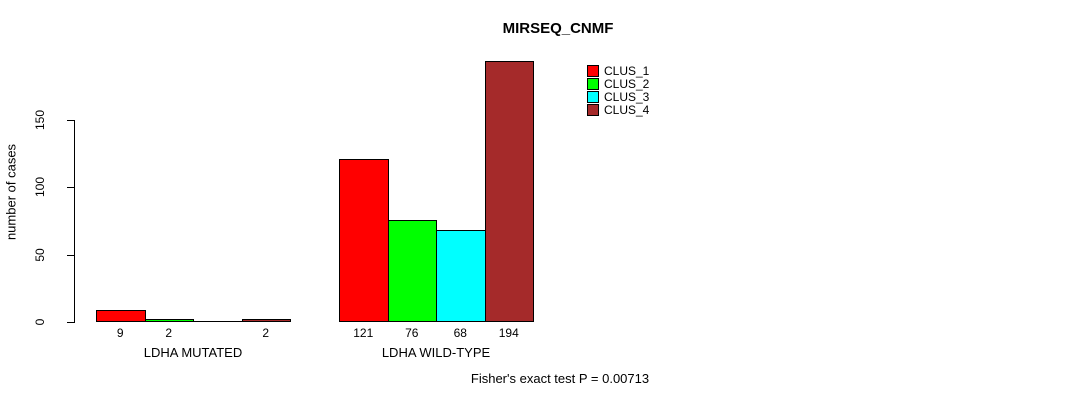  What do you see at coordinates (460, 333) in the screenshot?
I see `bar-value-label: 68` at bounding box center [460, 333].